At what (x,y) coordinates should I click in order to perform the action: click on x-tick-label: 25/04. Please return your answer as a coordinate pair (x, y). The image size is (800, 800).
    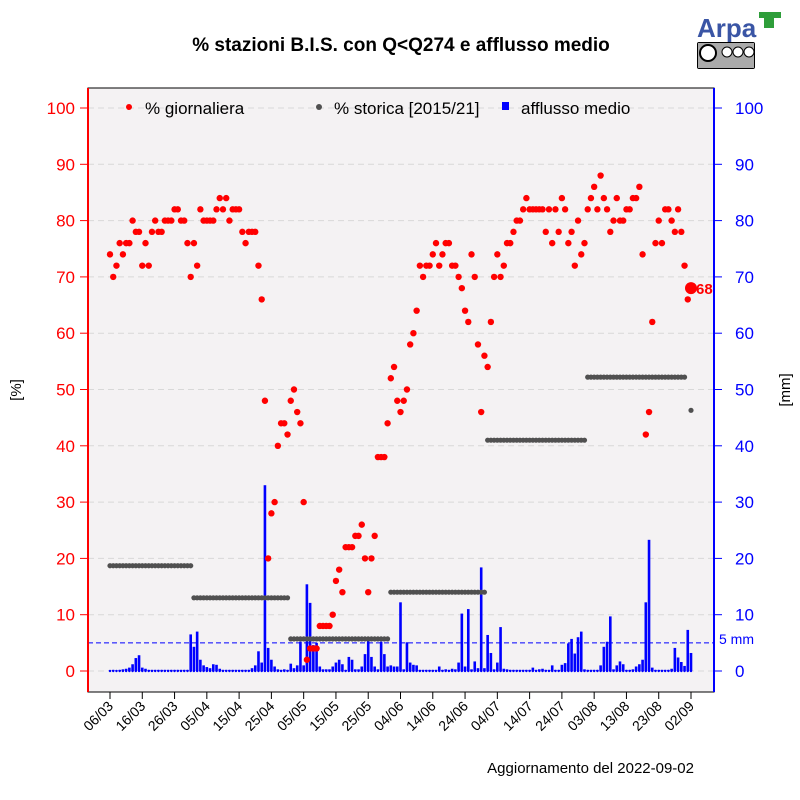
    Looking at the image, I should click on (259, 716).